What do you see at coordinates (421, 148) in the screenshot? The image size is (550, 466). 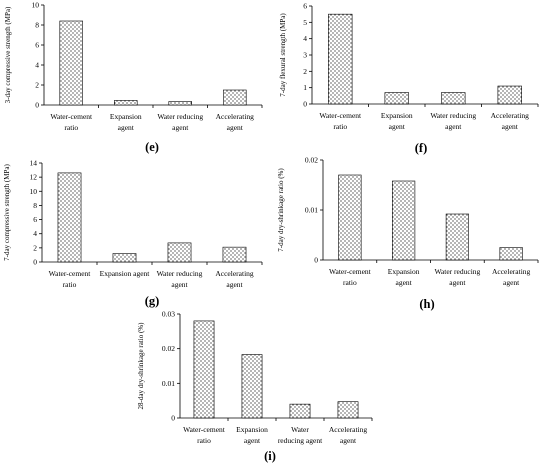 I see `panel-label: (f)` at bounding box center [421, 148].